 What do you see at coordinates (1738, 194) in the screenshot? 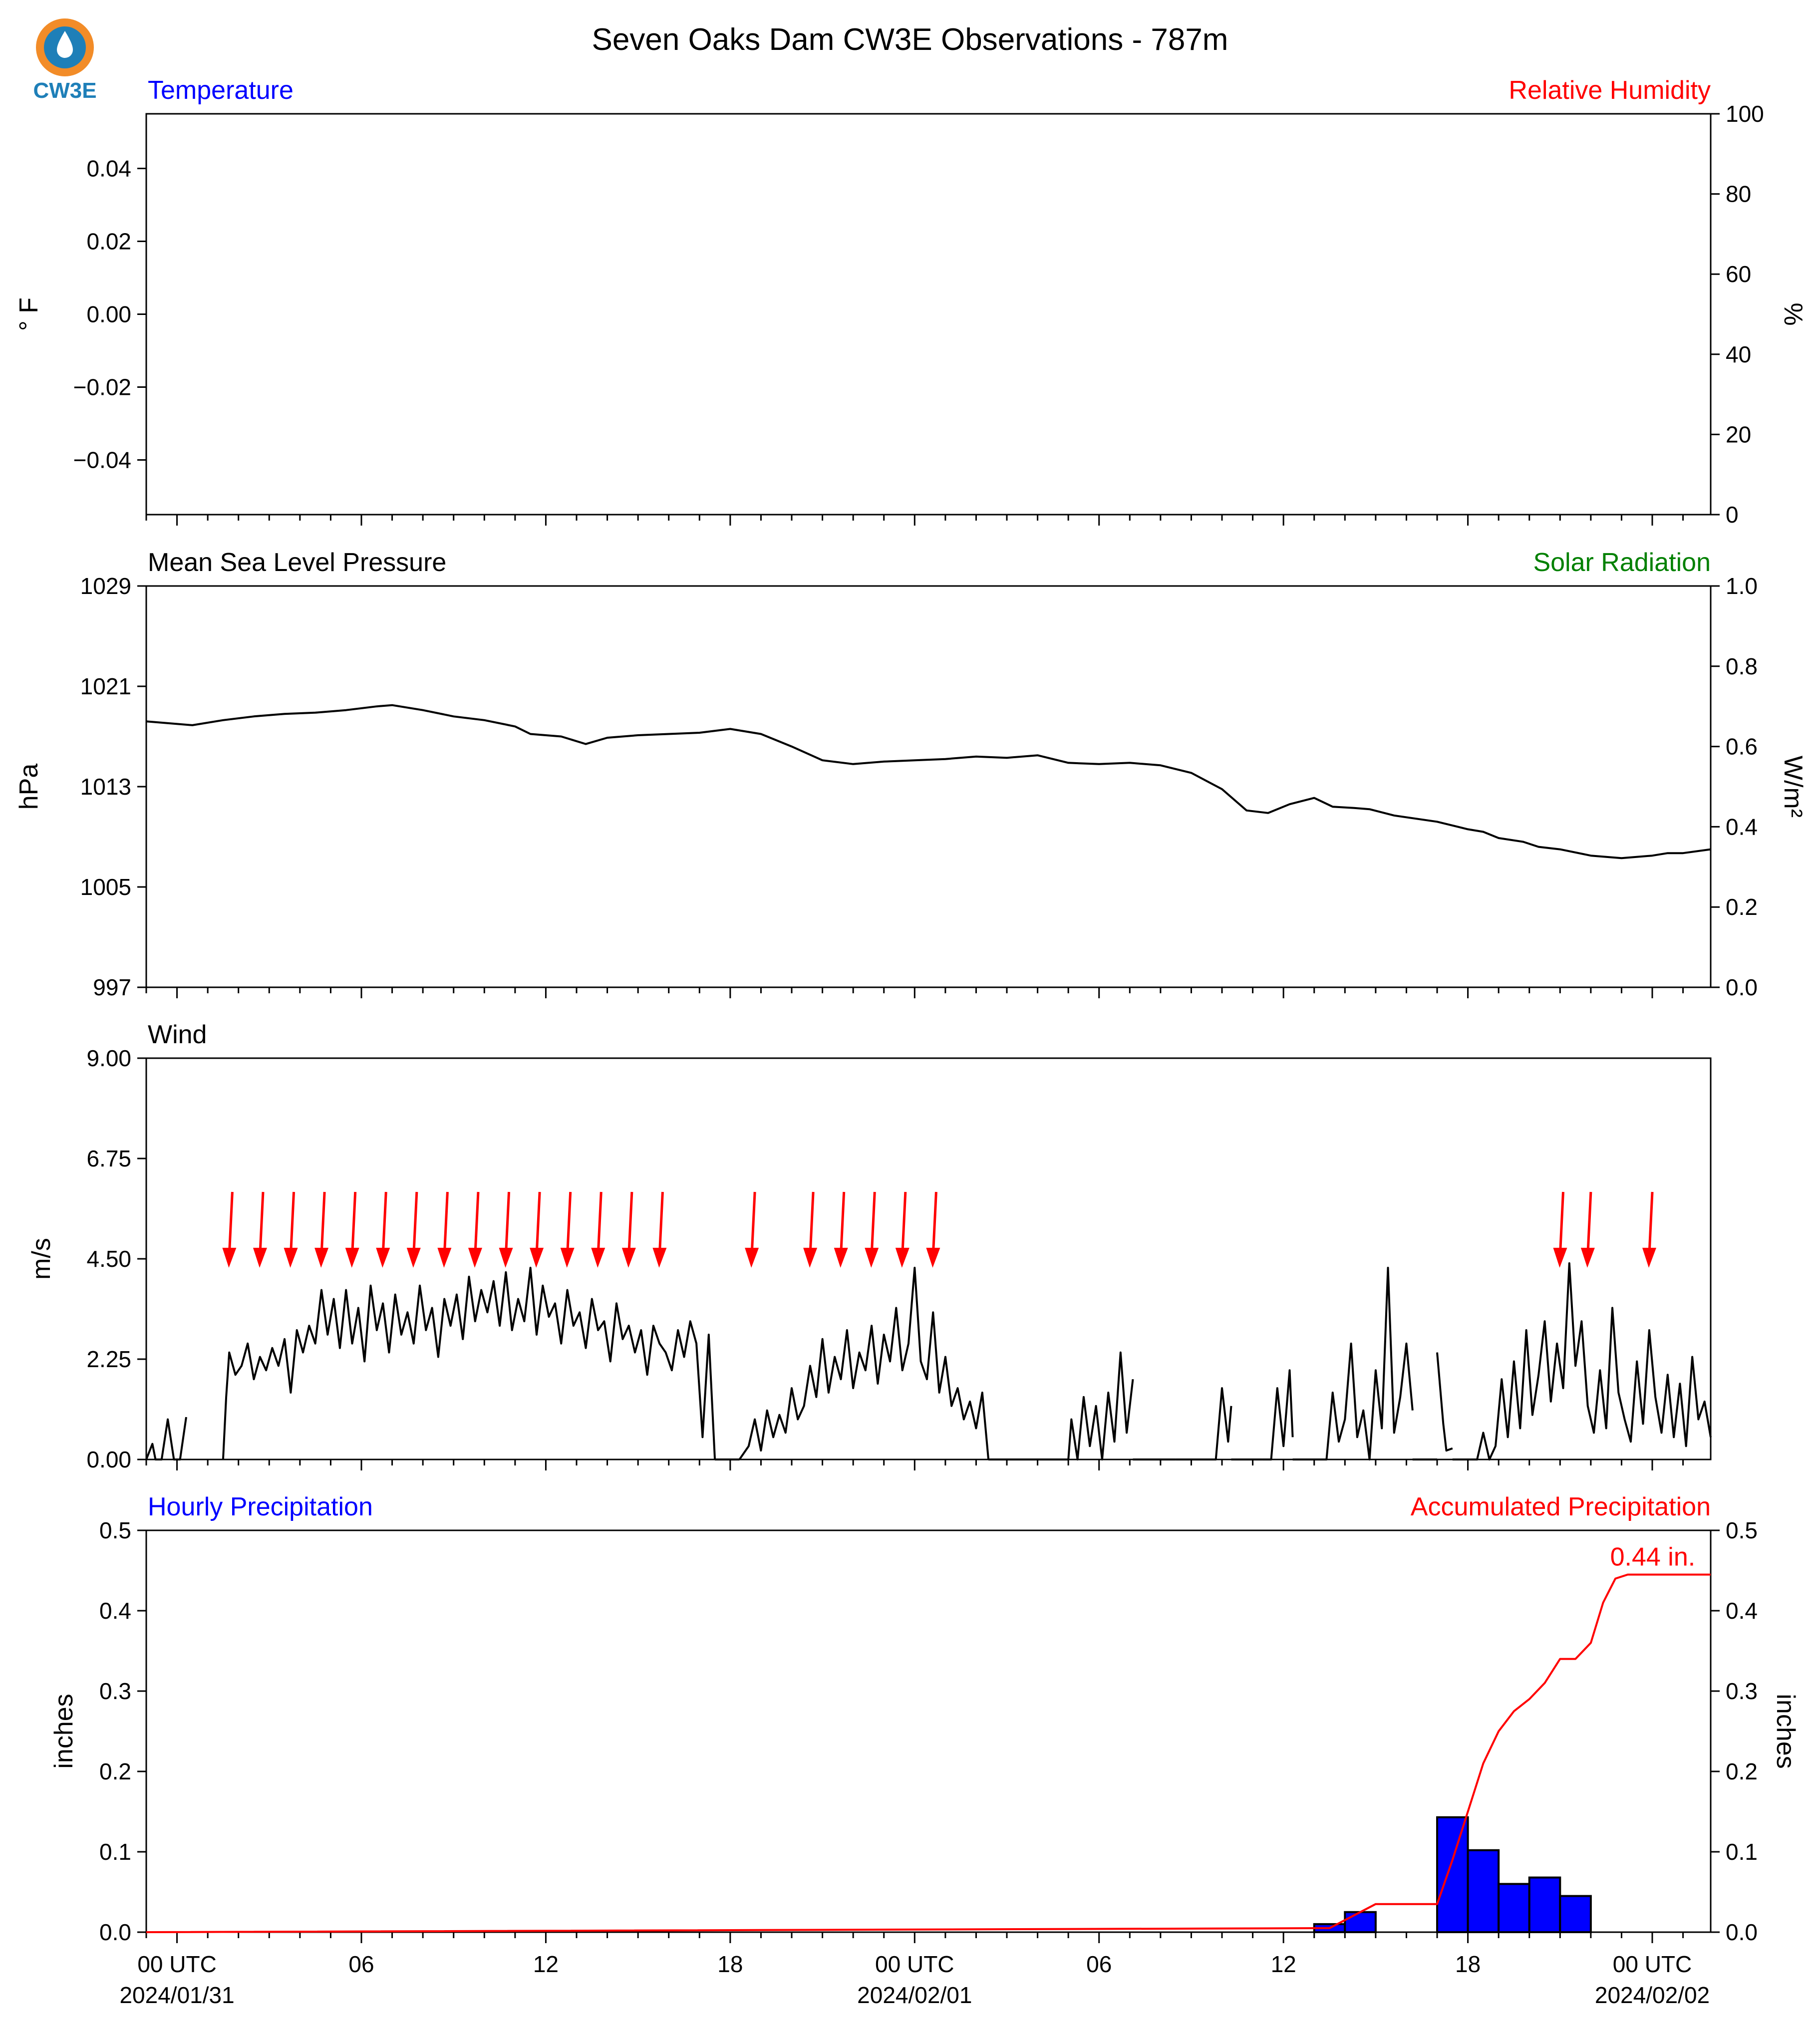
I see `y-right-tick-label: 80` at bounding box center [1738, 194].